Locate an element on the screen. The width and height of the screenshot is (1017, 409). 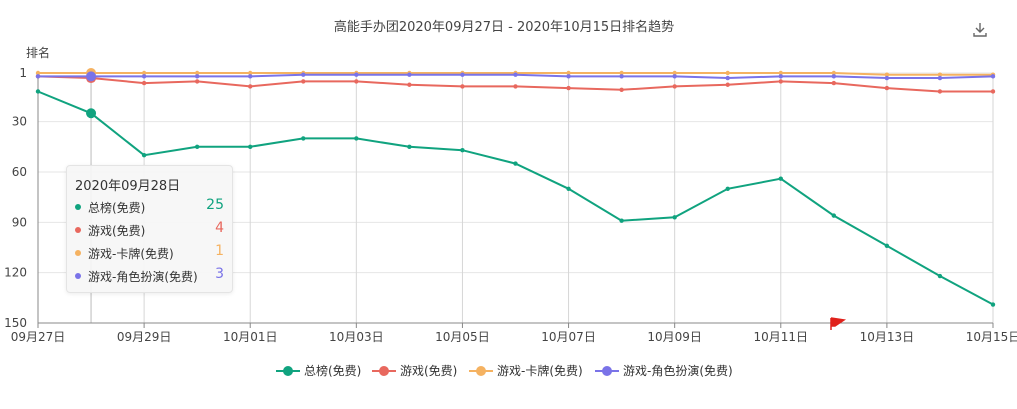
x-tick-label: 09月27日 is located at coordinates (38, 337).